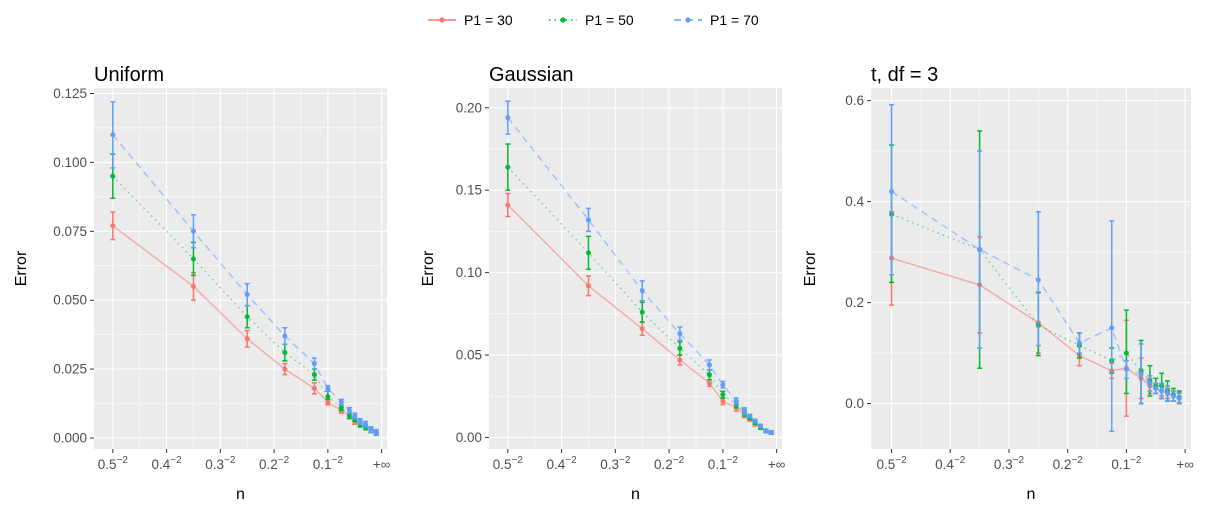 Image resolution: width=1206 pixels, height=506 pixels. I want to click on legend-item: P1 = 70, so click(716, 20).